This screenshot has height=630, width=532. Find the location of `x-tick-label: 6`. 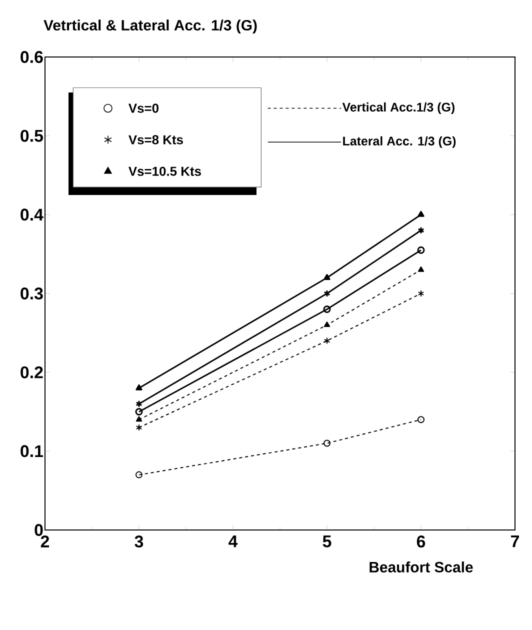

x-tick-label: 6 is located at coordinates (421, 542).